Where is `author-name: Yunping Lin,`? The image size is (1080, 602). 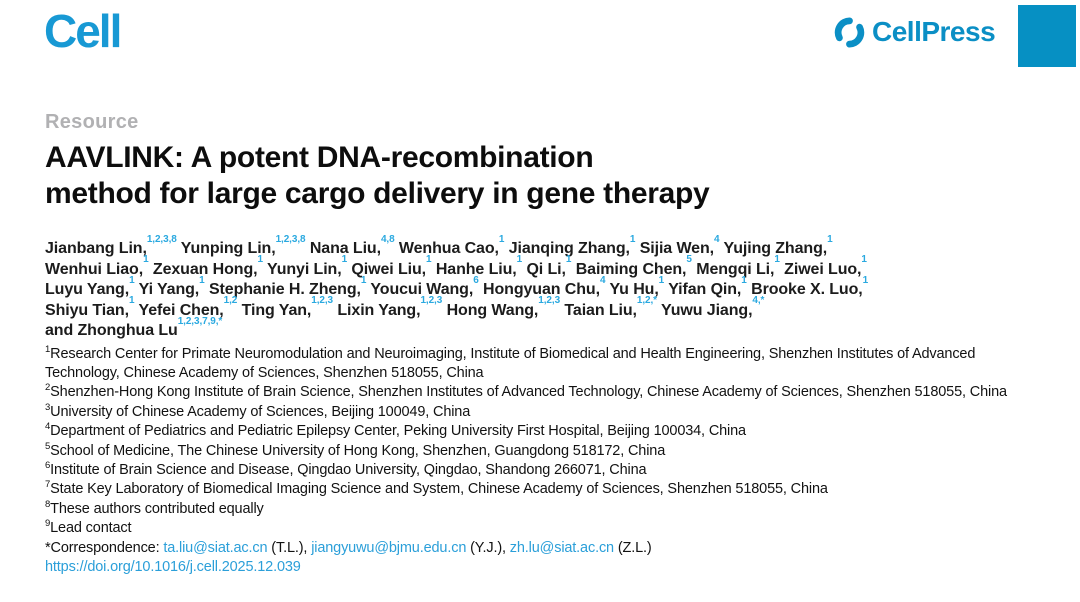
author-name: Yunping Lin, is located at coordinates (228, 248).